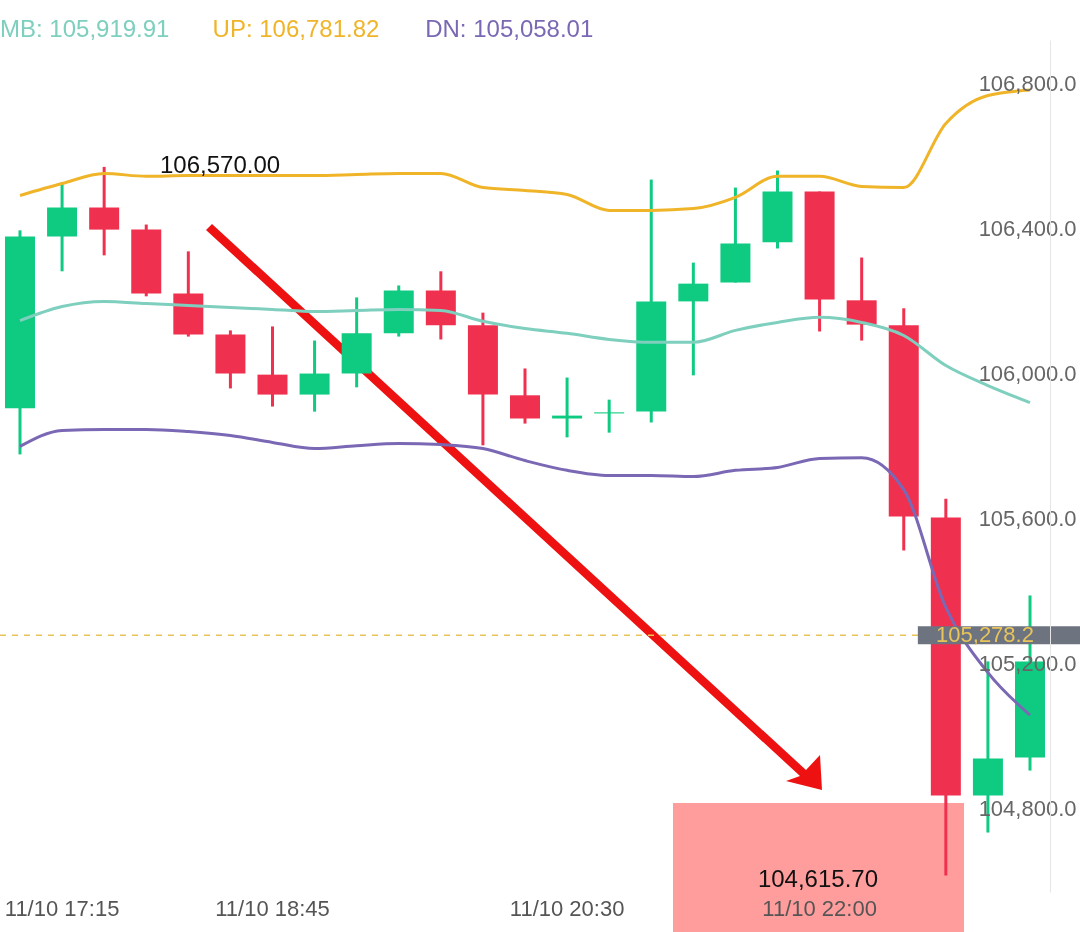 This screenshot has height=932, width=1080. What do you see at coordinates (85, 28) in the screenshot?
I see `text: MB: 105,919.91` at bounding box center [85, 28].